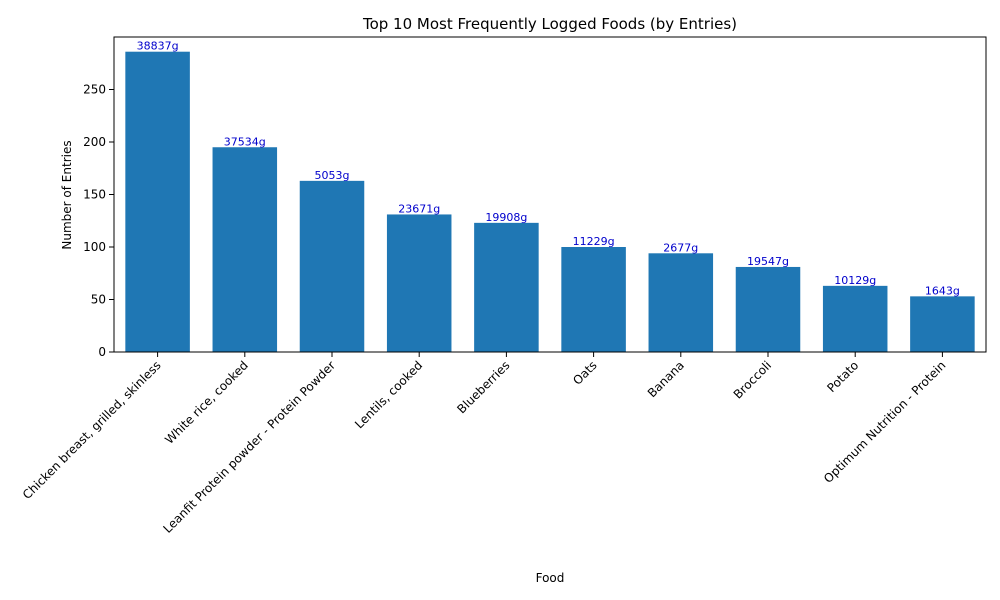 The image size is (1000, 600). What do you see at coordinates (585, 373) in the screenshot?
I see `x-tick-label: Oats` at bounding box center [585, 373].